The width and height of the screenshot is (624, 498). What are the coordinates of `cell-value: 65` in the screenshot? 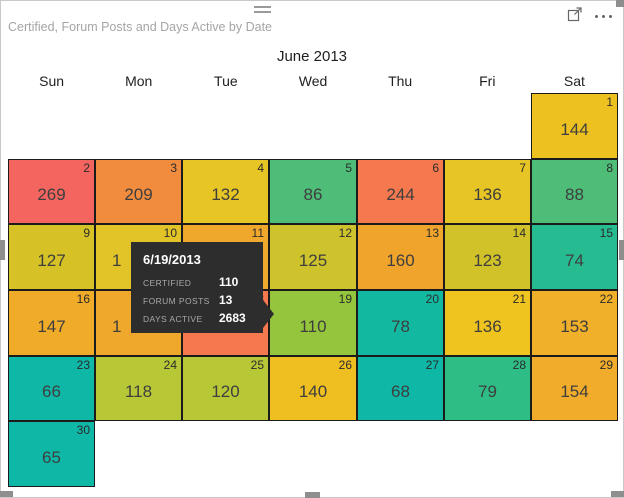 It's located at (51, 457).